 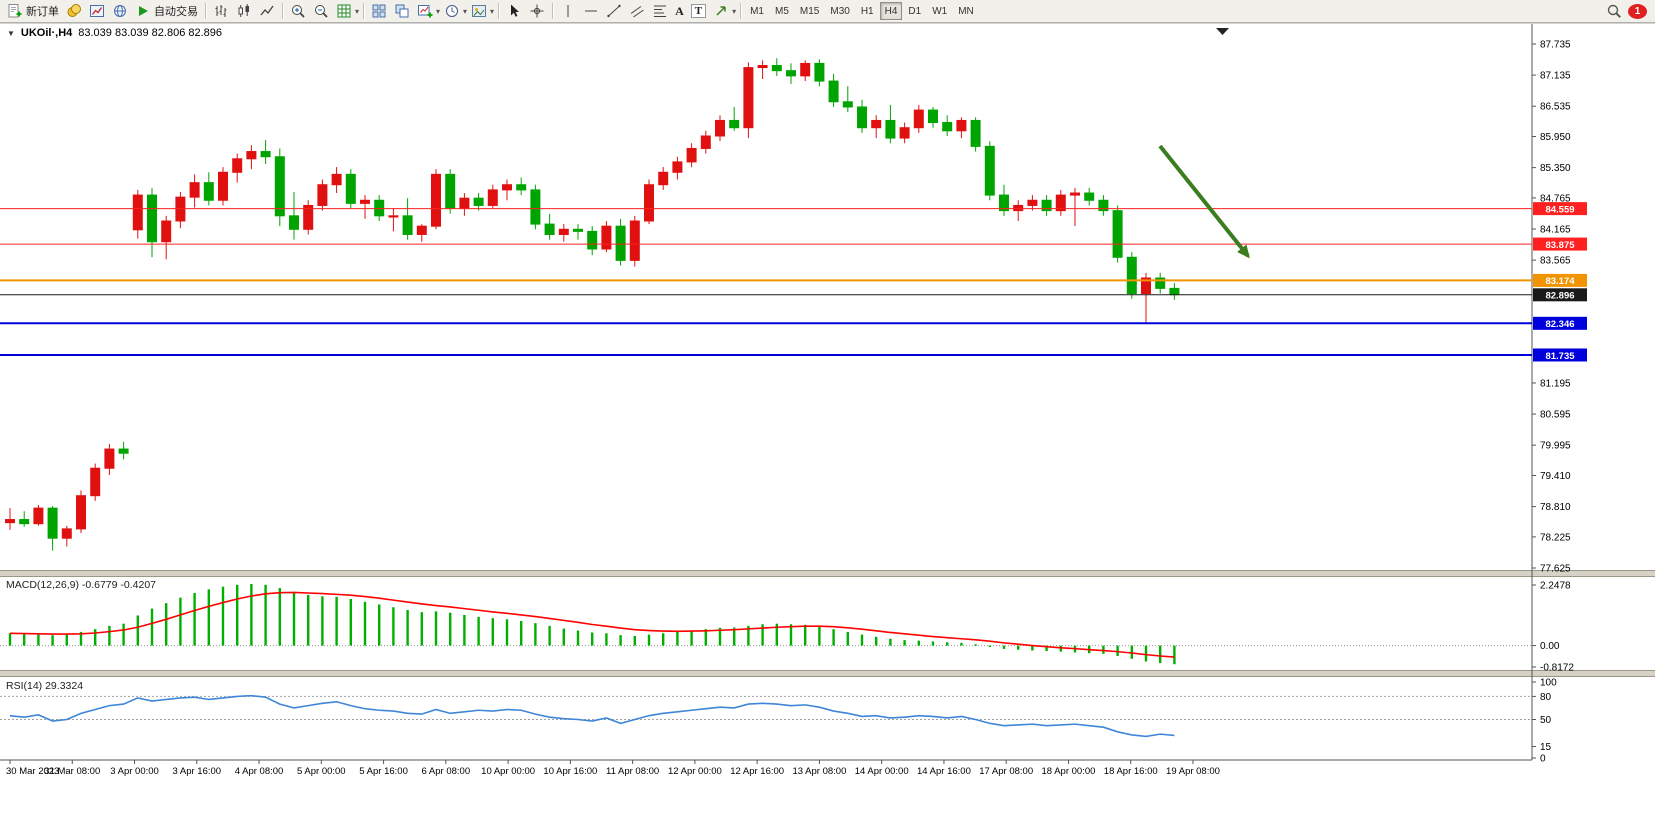 I want to click on zoom-out-icon, so click(x=321, y=11).